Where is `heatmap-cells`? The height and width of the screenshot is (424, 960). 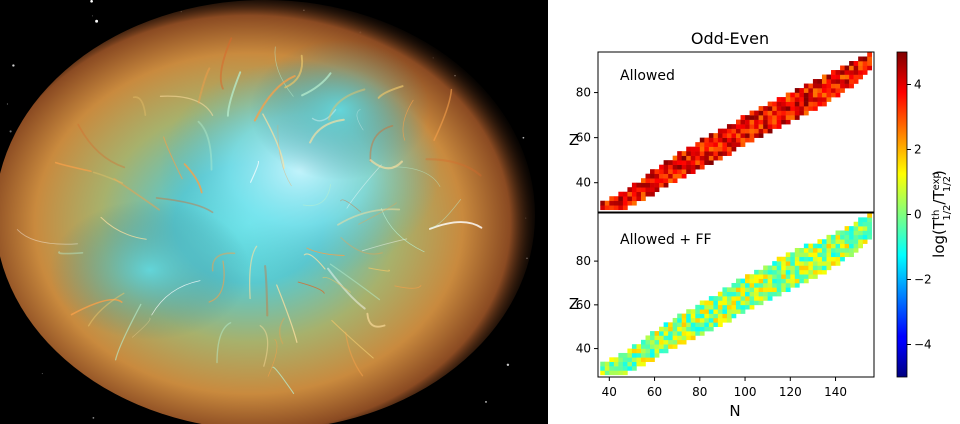 heatmap-cells is located at coordinates (736, 294).